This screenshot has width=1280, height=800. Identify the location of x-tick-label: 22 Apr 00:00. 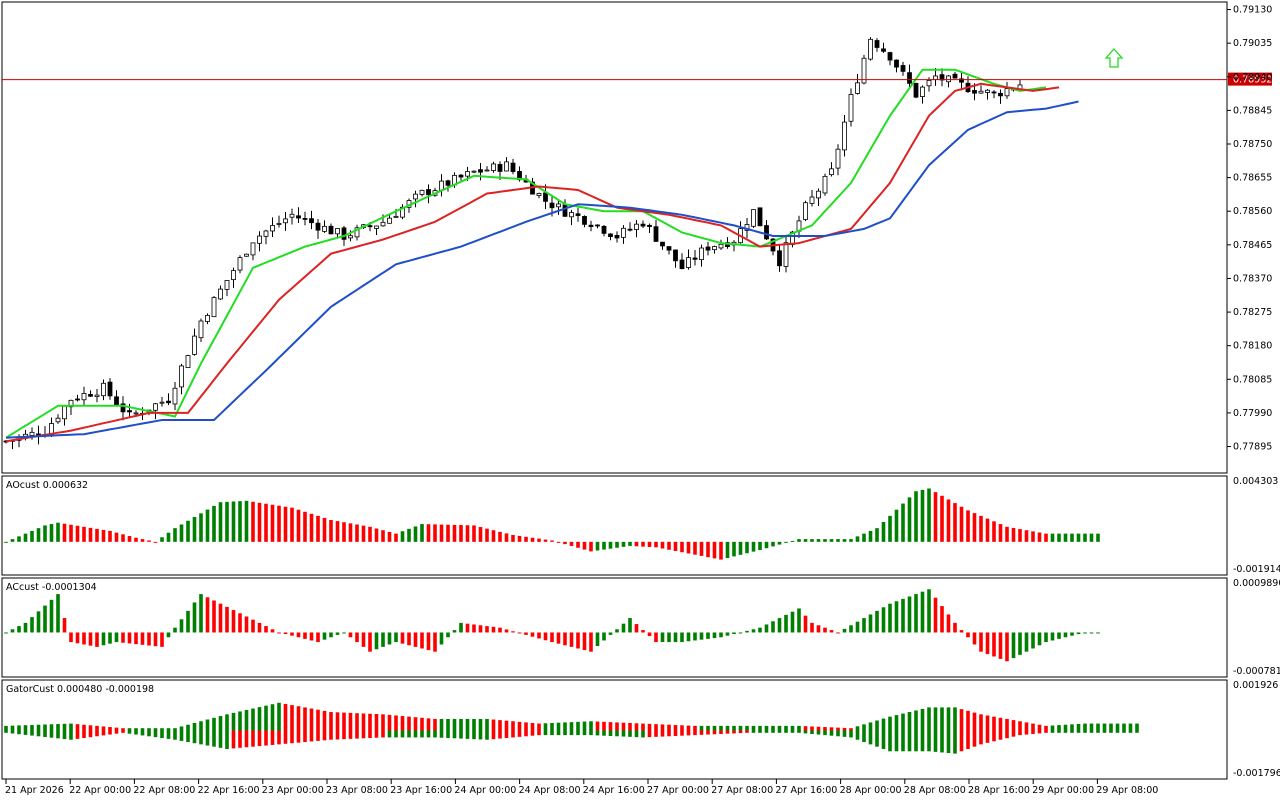
(100, 790).